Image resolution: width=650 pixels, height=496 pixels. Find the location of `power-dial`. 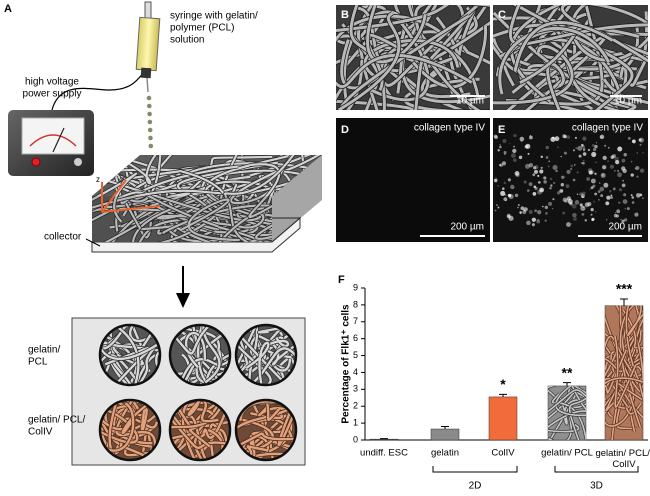

power-dial is located at coordinates (53, 136).